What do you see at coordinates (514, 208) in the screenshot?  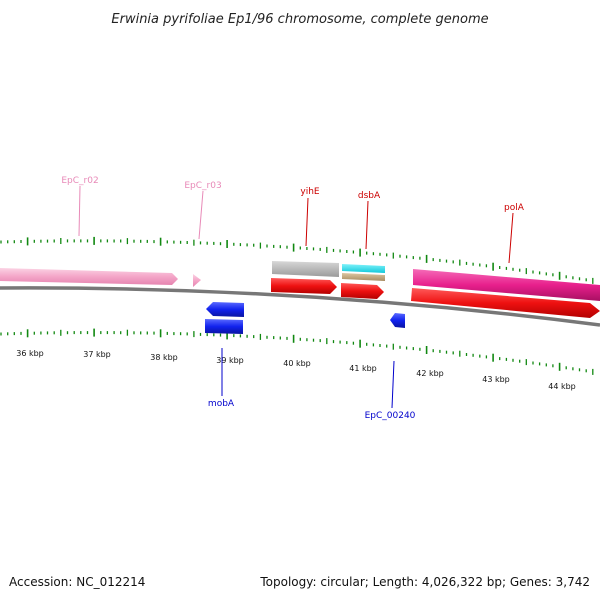 I see `gene-label-polA: polA` at bounding box center [514, 208].